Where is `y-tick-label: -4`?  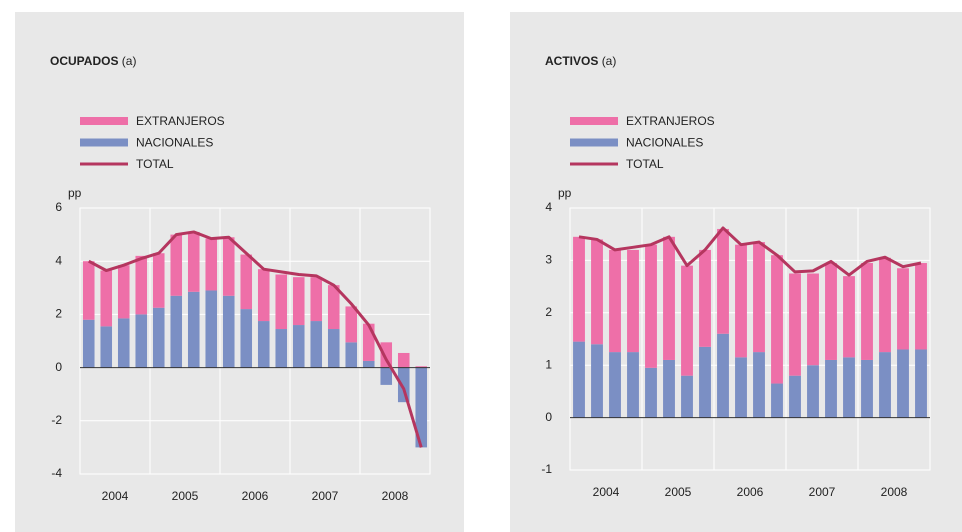 y-tick-label: -4 is located at coordinates (56, 473).